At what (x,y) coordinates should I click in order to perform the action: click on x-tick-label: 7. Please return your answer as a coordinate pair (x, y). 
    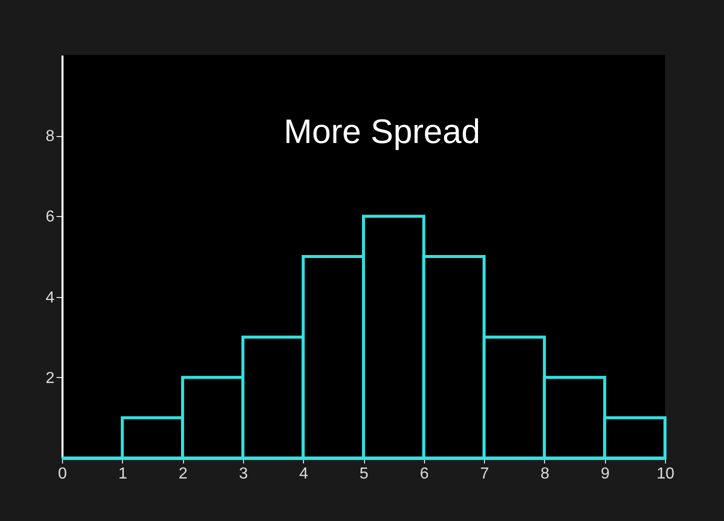
    Looking at the image, I should click on (485, 474).